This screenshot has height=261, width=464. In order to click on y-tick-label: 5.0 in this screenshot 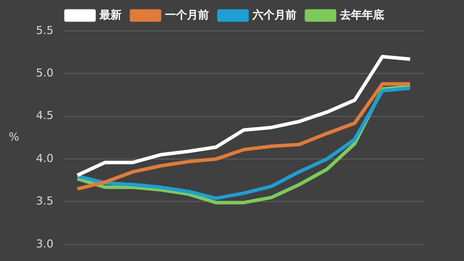, I will do `click(45, 73)`.